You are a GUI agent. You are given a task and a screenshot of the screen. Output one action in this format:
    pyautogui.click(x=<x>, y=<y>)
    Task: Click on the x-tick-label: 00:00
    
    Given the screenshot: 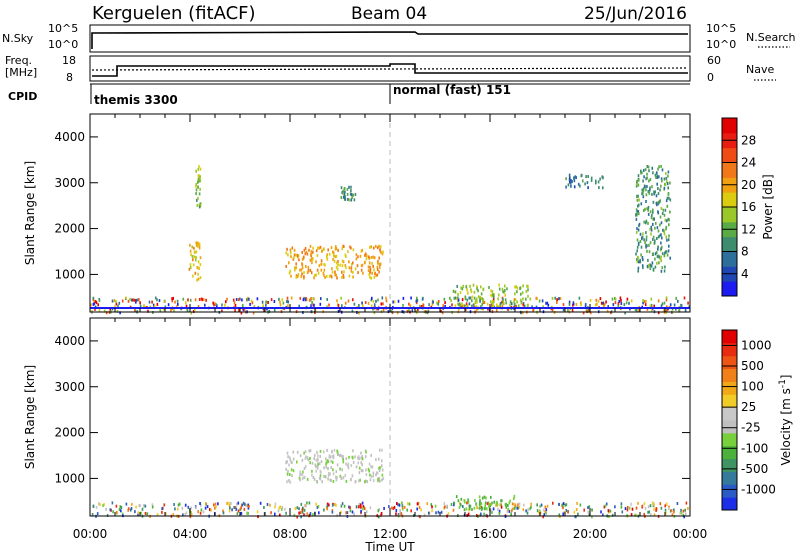 What is the action you would take?
    pyautogui.click(x=90, y=534)
    